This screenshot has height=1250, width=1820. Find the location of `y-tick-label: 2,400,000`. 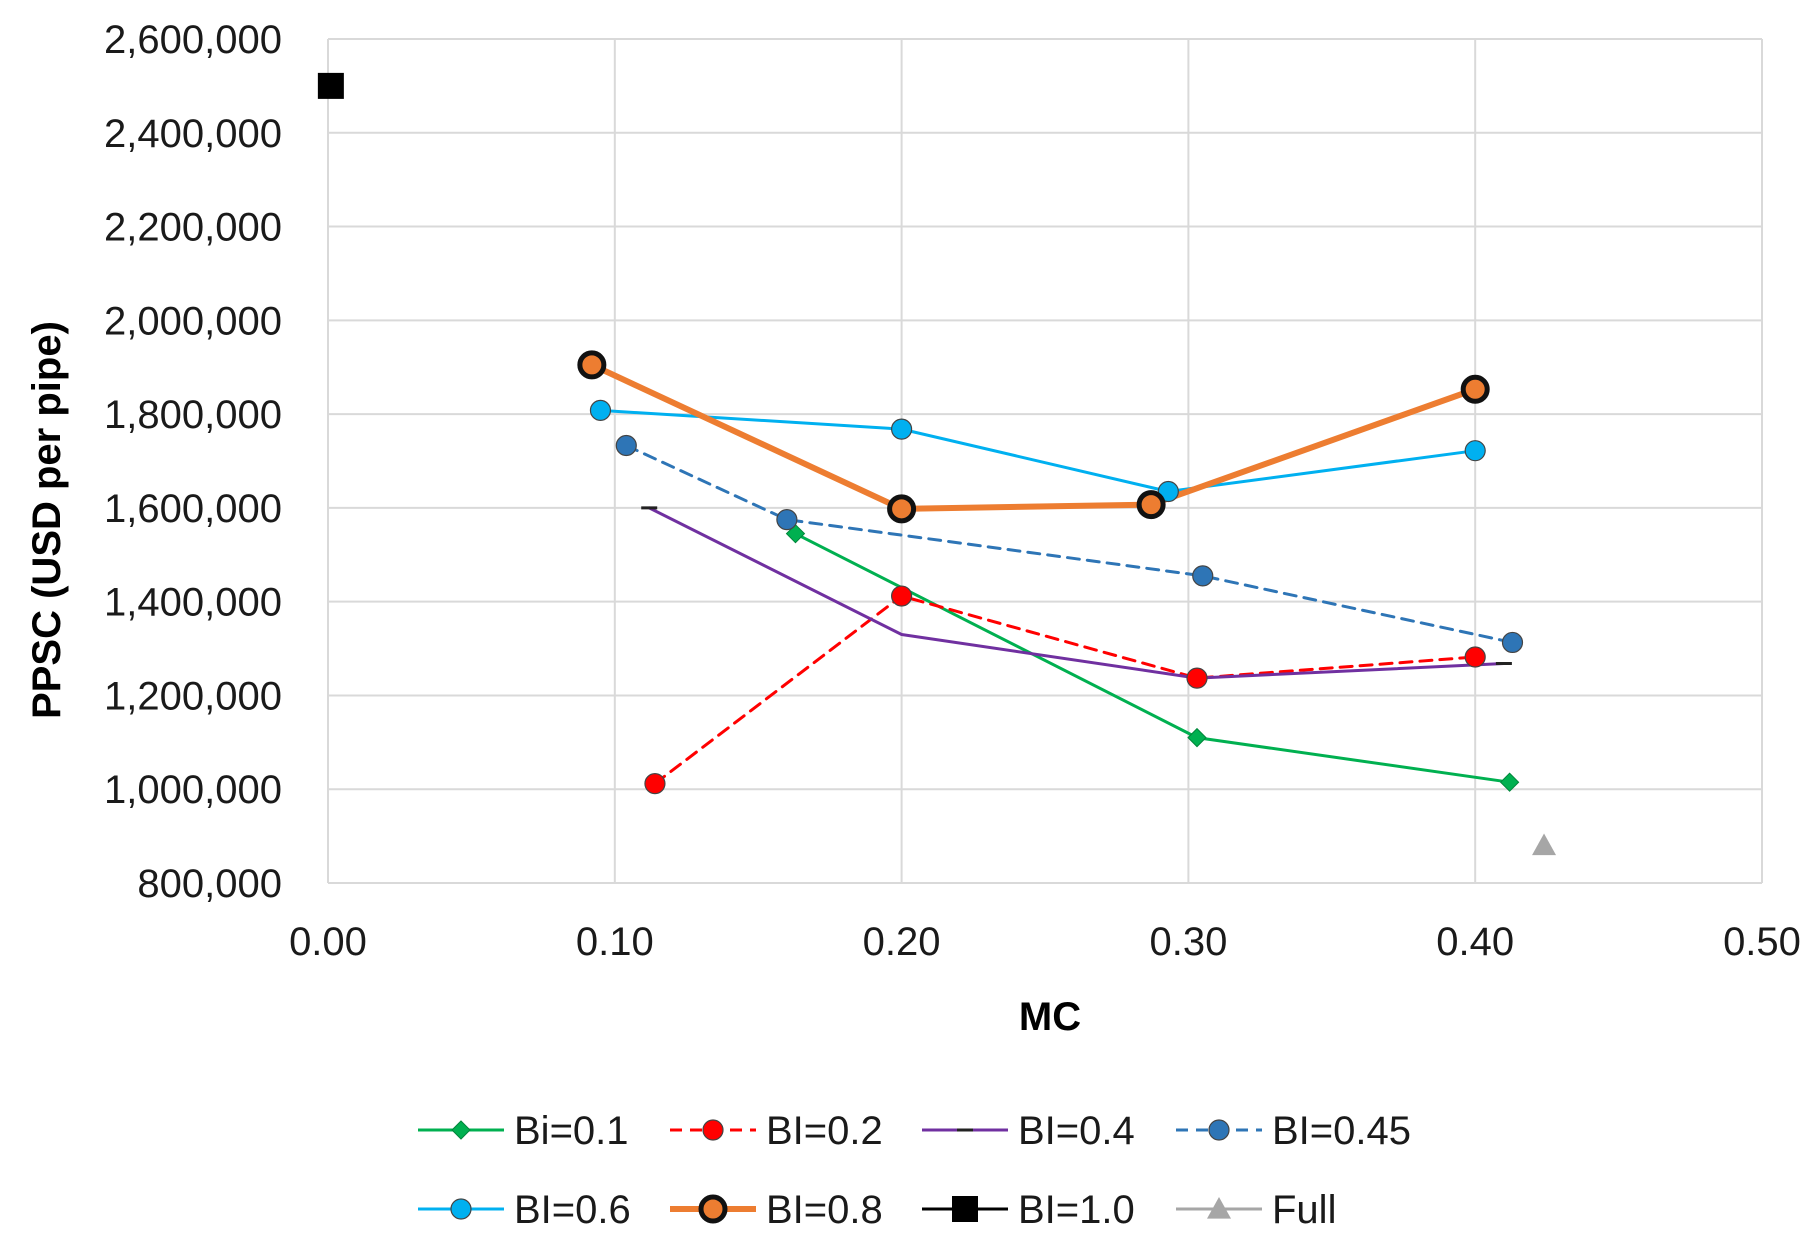

y-tick-label: 2,400,000 is located at coordinates (193, 134).